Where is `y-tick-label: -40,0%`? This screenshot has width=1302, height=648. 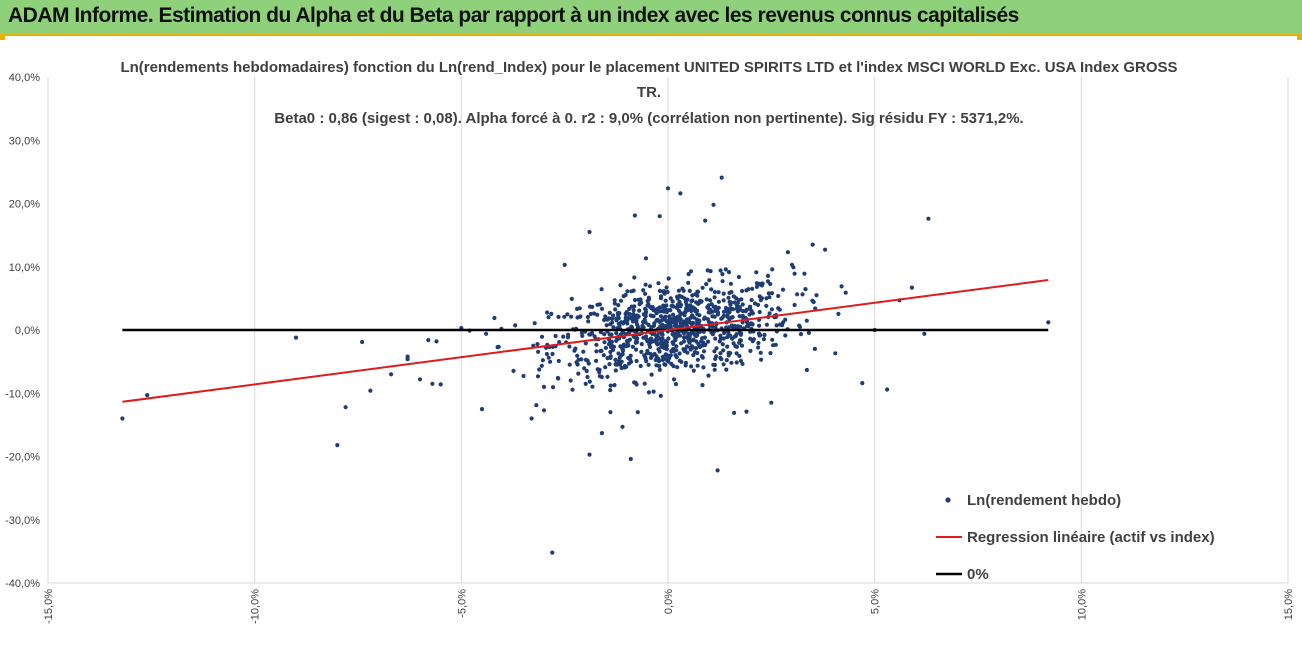 y-tick-label: -40,0% is located at coordinates (22, 584).